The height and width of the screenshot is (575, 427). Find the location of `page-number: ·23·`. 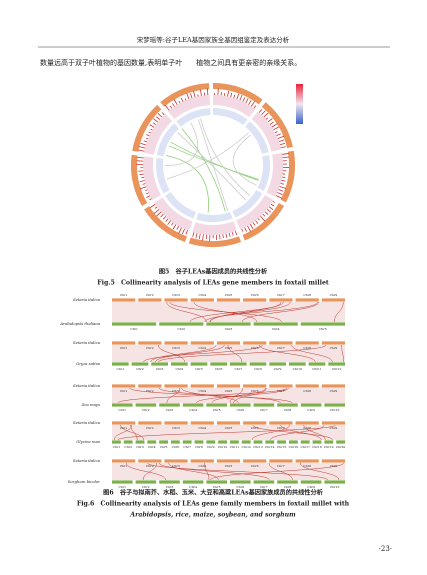

page-number: ·23· is located at coordinates (385, 549).